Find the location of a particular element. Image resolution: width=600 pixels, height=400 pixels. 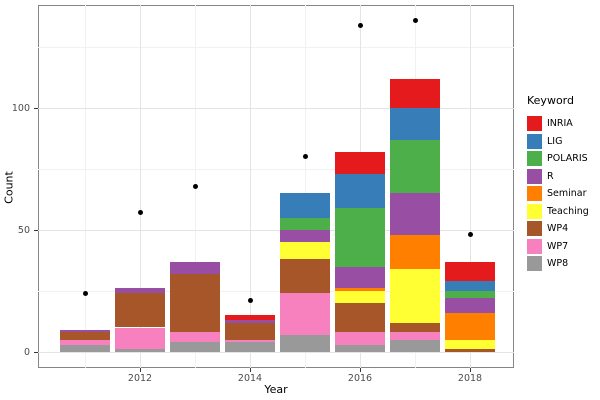

legend-item-teaching: Teaching is located at coordinates (558, 212).